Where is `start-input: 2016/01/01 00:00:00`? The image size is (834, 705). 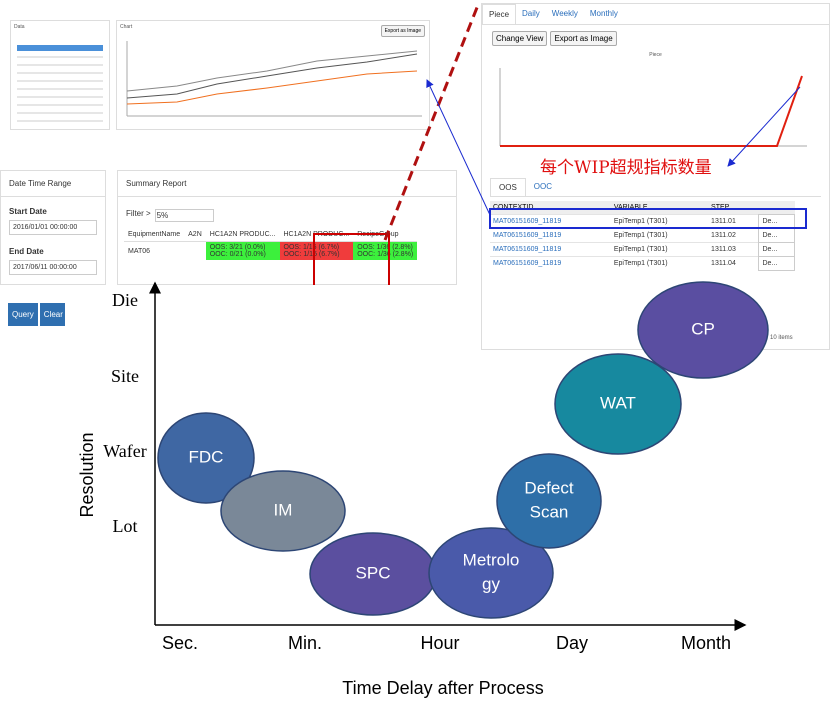
start-input: 2016/01/01 00:00:00 is located at coordinates (53, 227).